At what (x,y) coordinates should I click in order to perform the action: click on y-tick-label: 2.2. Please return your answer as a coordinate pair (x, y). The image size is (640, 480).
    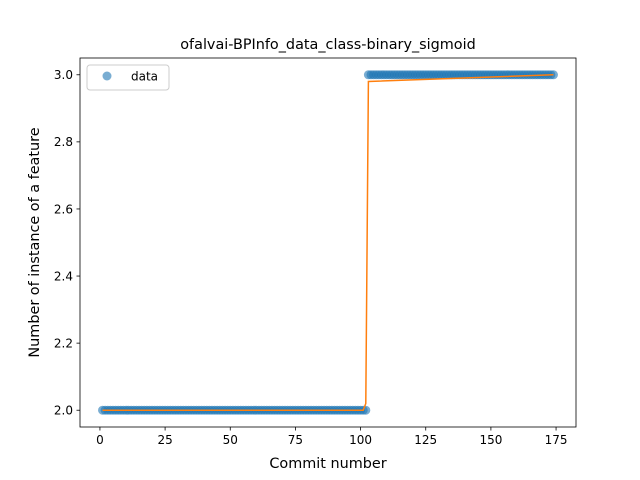
    Looking at the image, I should click on (63, 343).